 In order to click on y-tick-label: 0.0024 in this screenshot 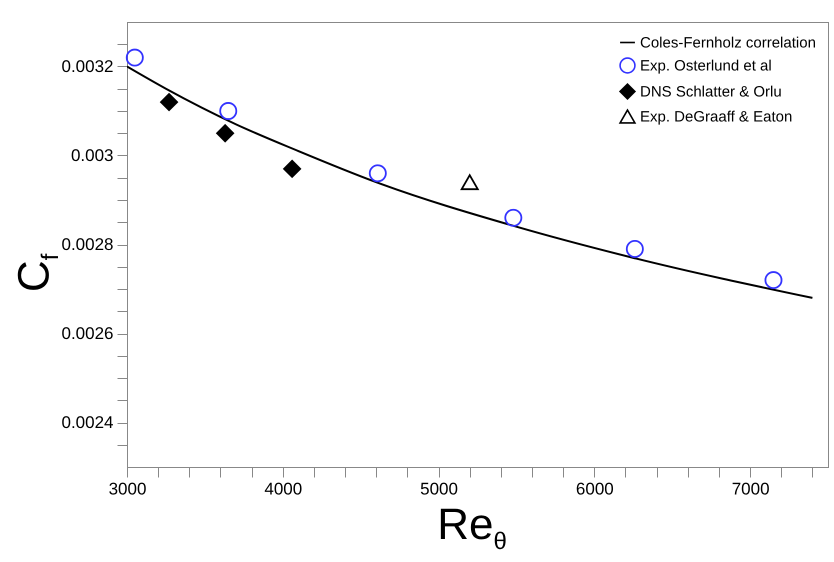, I will do `click(88, 422)`.